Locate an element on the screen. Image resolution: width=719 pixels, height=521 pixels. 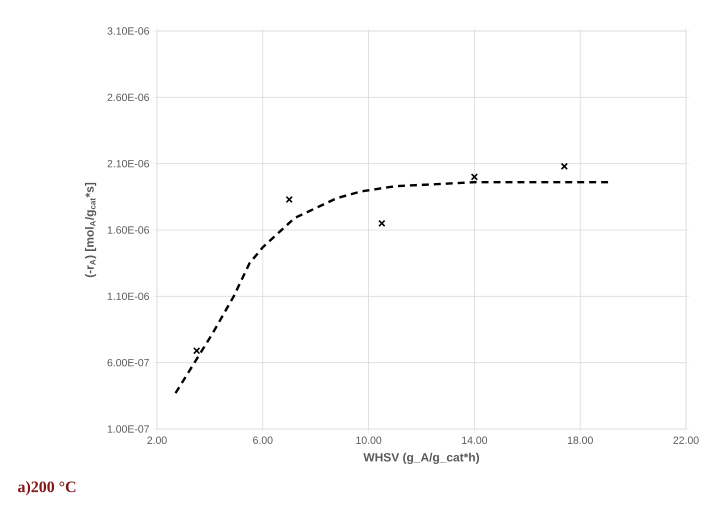
x-tick-label: 6.00 is located at coordinates (263, 440).